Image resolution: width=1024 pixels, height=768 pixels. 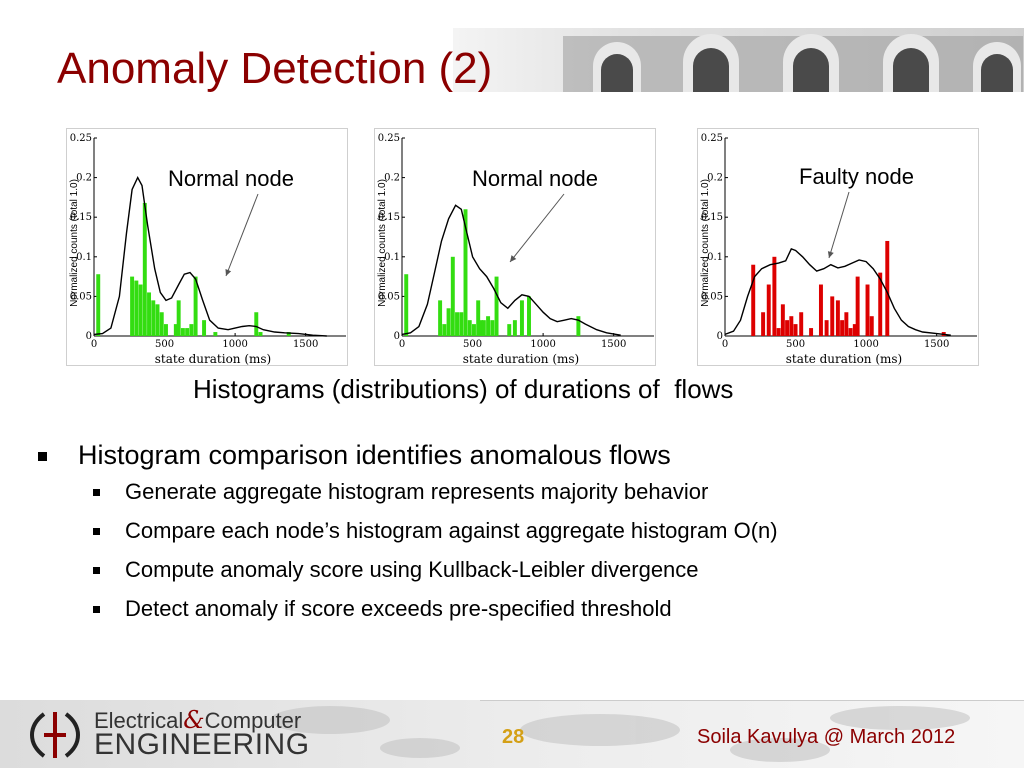 What do you see at coordinates (620, 734) in the screenshot?
I see `footer-texture` at bounding box center [620, 734].